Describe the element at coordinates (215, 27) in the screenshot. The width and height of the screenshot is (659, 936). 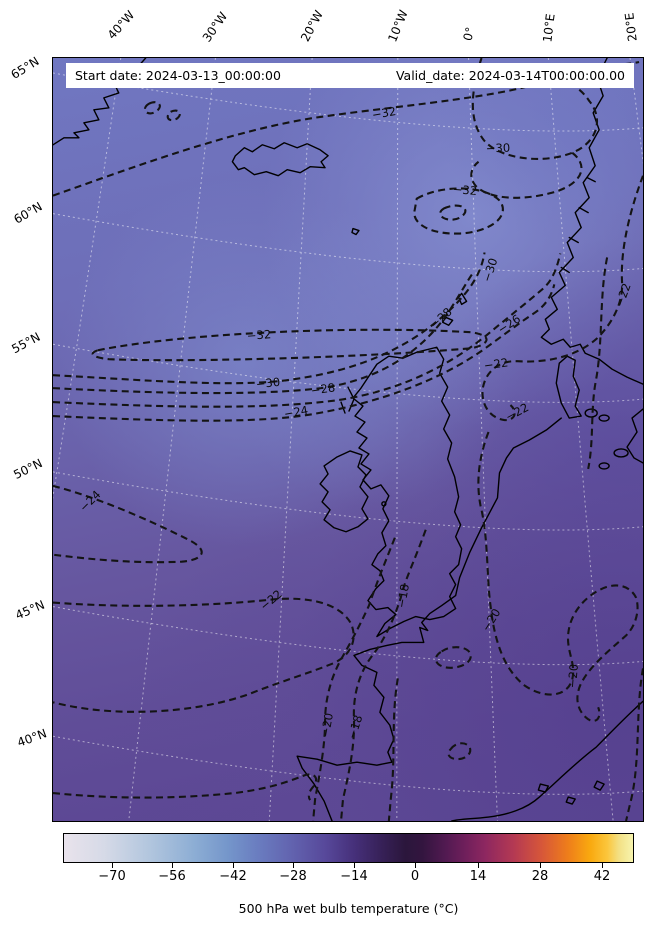
I see `lon-tick-label: 30°W` at that location.